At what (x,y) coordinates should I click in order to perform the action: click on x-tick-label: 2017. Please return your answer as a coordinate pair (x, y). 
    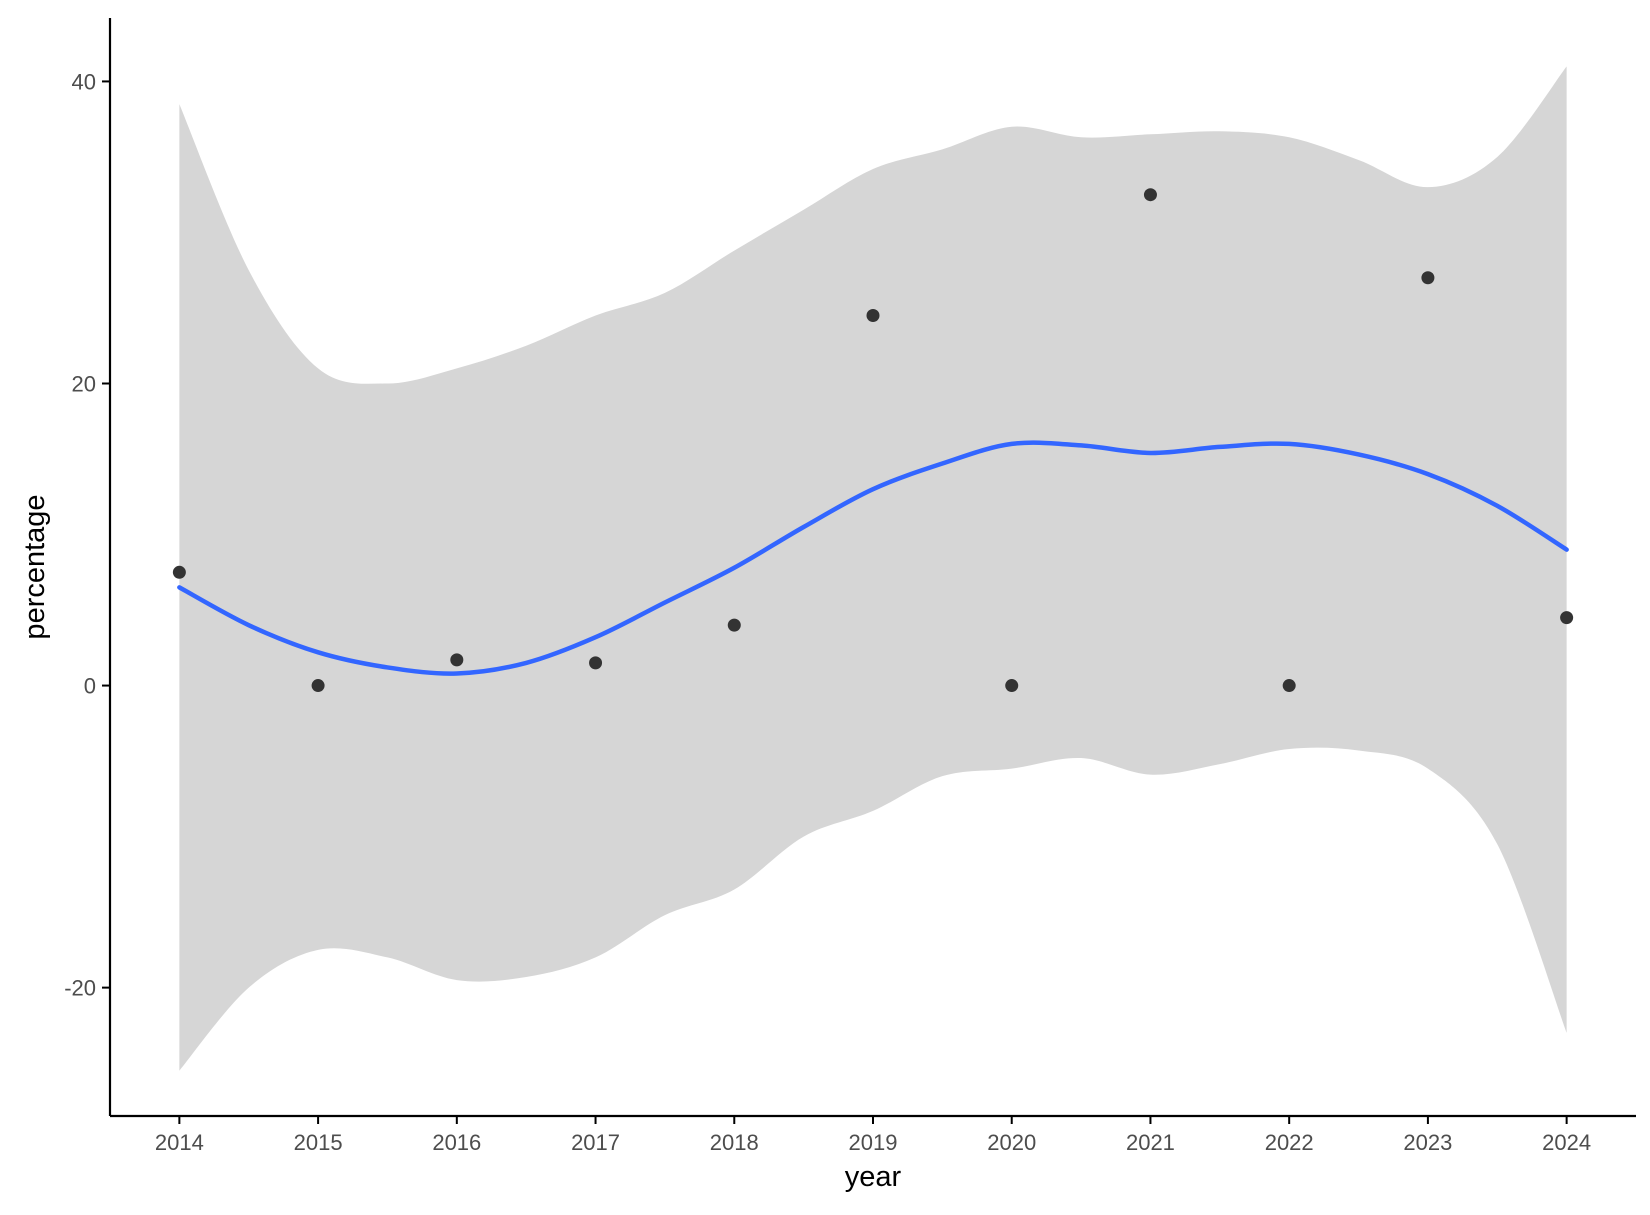
    Looking at the image, I should click on (595, 1142).